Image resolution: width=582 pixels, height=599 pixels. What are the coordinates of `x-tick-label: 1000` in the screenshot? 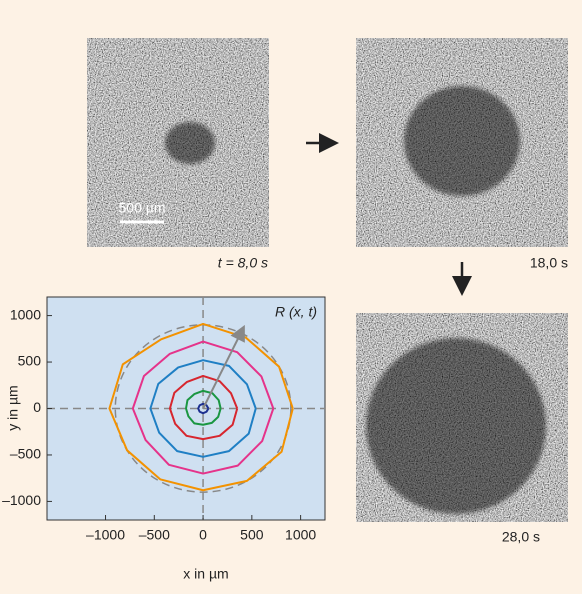 It's located at (300, 535).